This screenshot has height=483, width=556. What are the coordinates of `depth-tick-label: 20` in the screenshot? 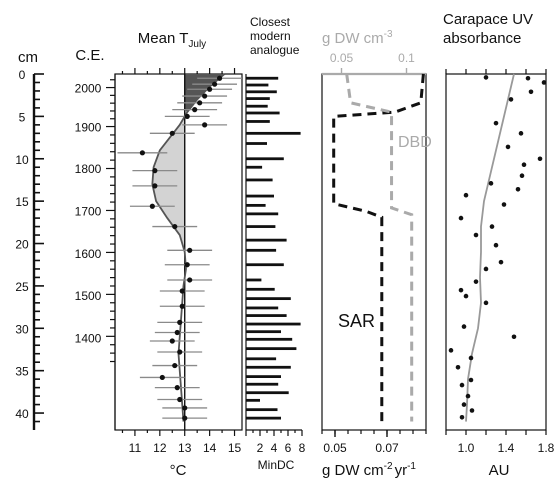 It's located at (22, 245).